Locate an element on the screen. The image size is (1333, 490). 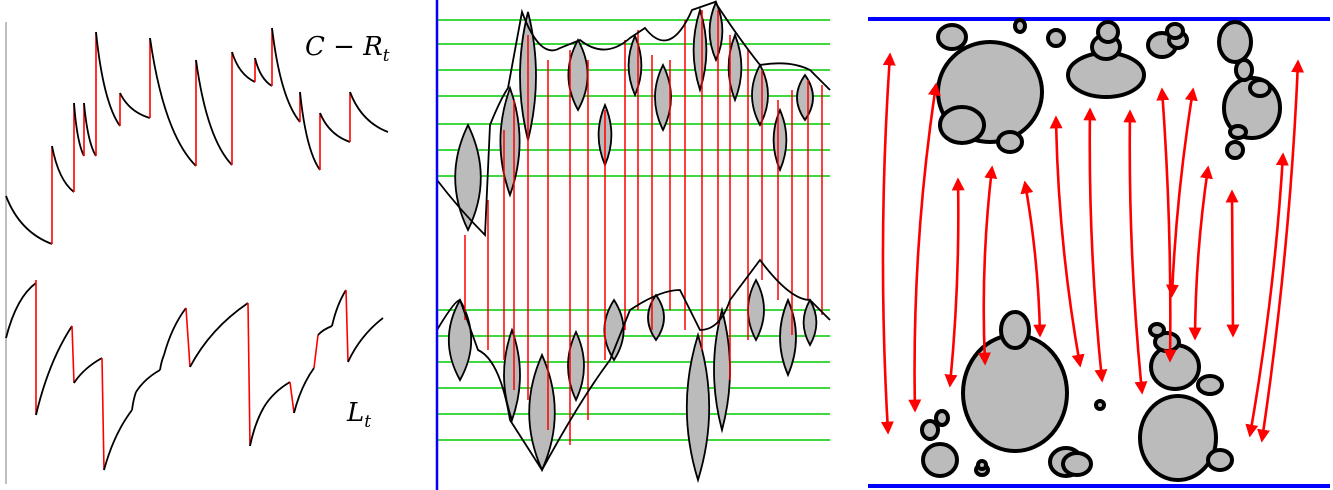
lower-envelope-curve is located at coordinates (633, 365).